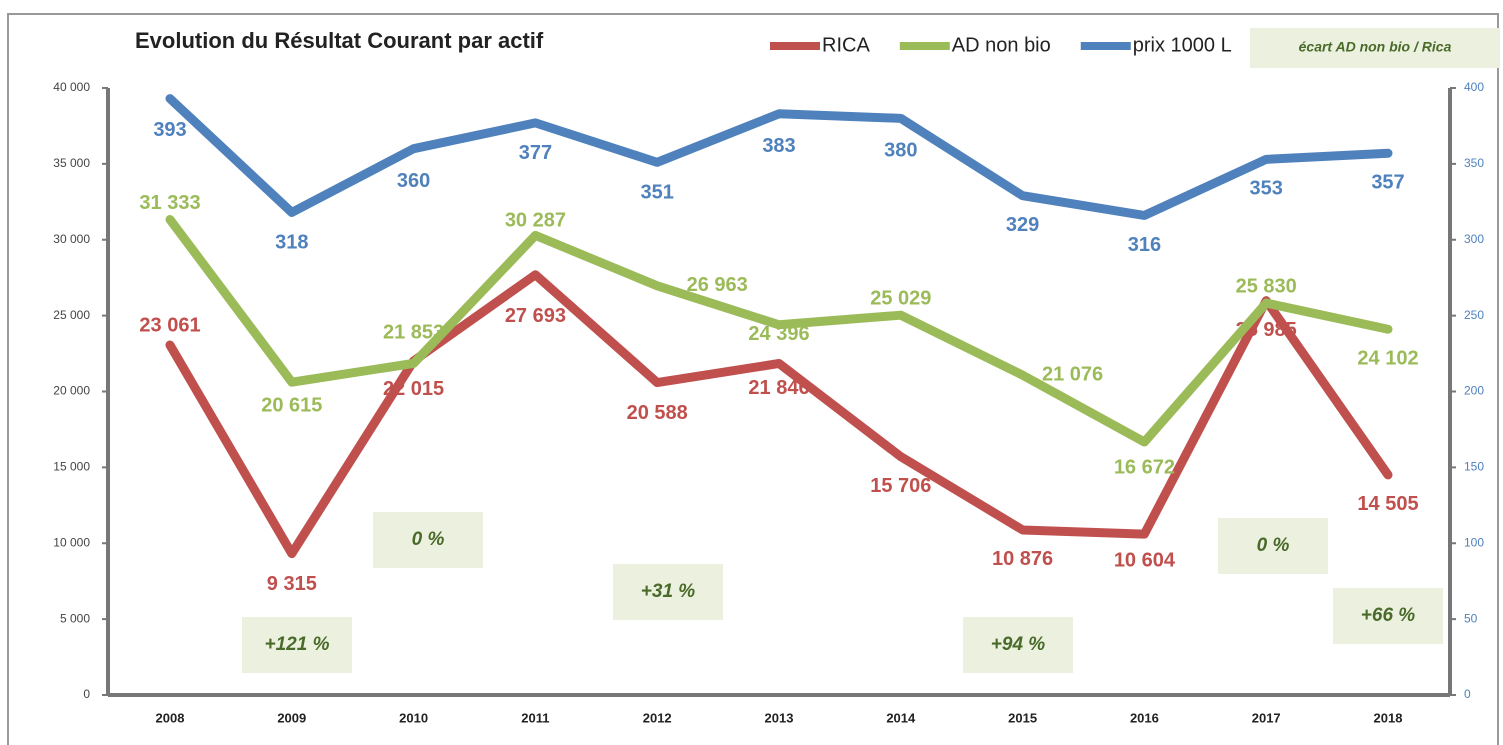  Describe the element at coordinates (1474, 542) in the screenshot. I see `y2-tick-label: 100` at that location.